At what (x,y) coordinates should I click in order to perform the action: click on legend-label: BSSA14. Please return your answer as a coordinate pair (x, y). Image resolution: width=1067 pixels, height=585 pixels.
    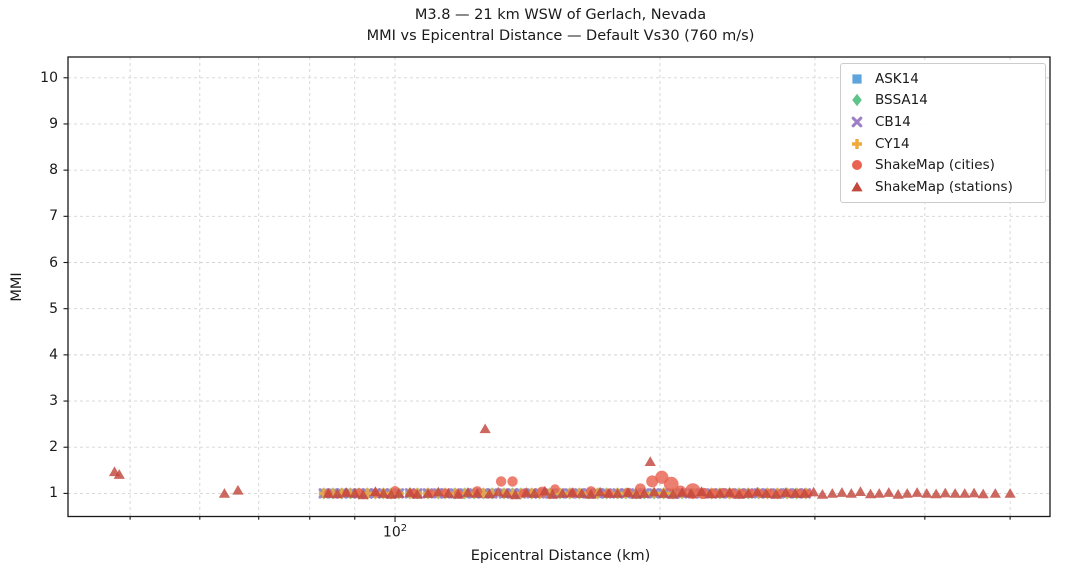
    Looking at the image, I should click on (901, 100).